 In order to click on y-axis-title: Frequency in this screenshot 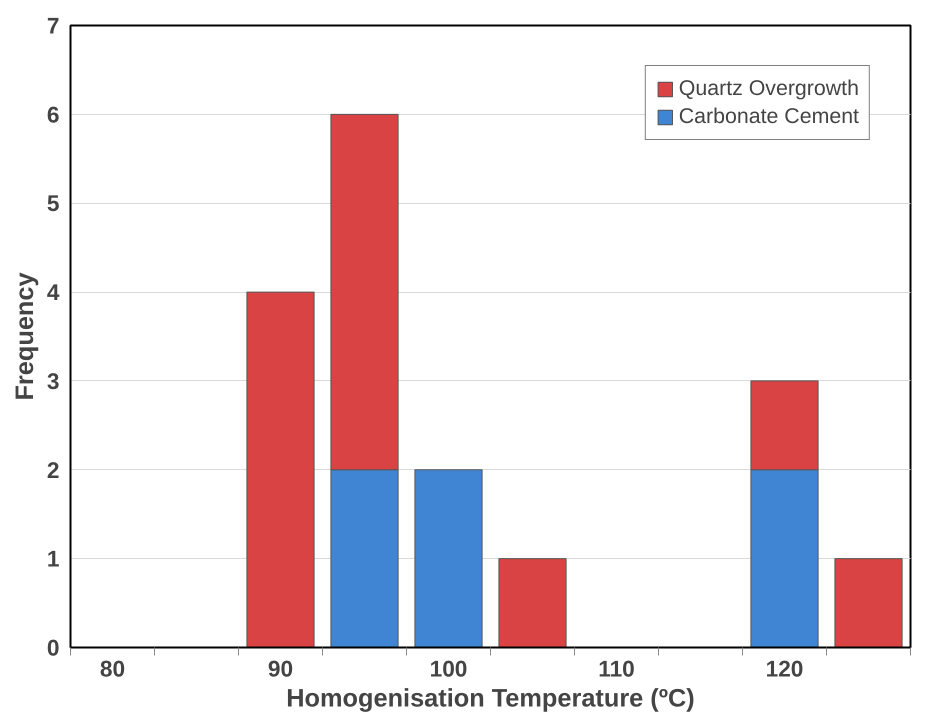, I will do `click(24, 336)`.